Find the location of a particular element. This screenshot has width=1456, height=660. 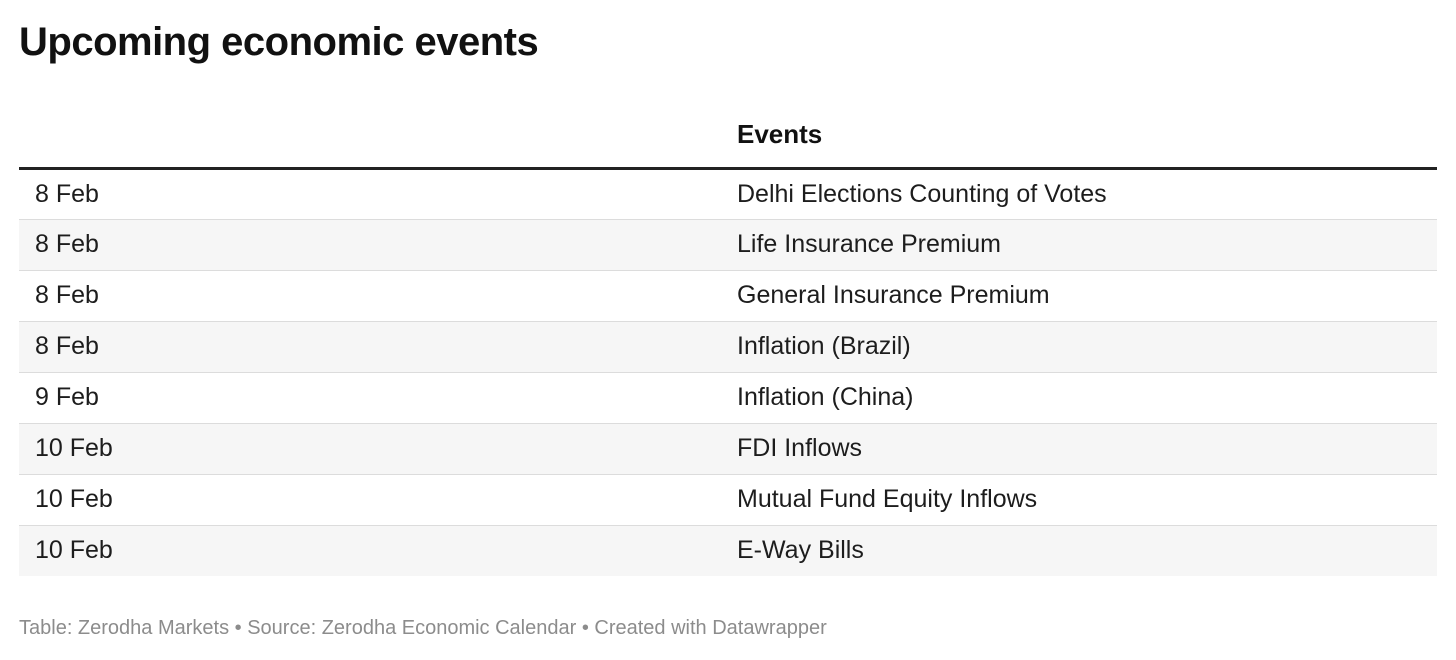

table-row: 8 Feb Delhi Elections Counting of Votes is located at coordinates (728, 194).